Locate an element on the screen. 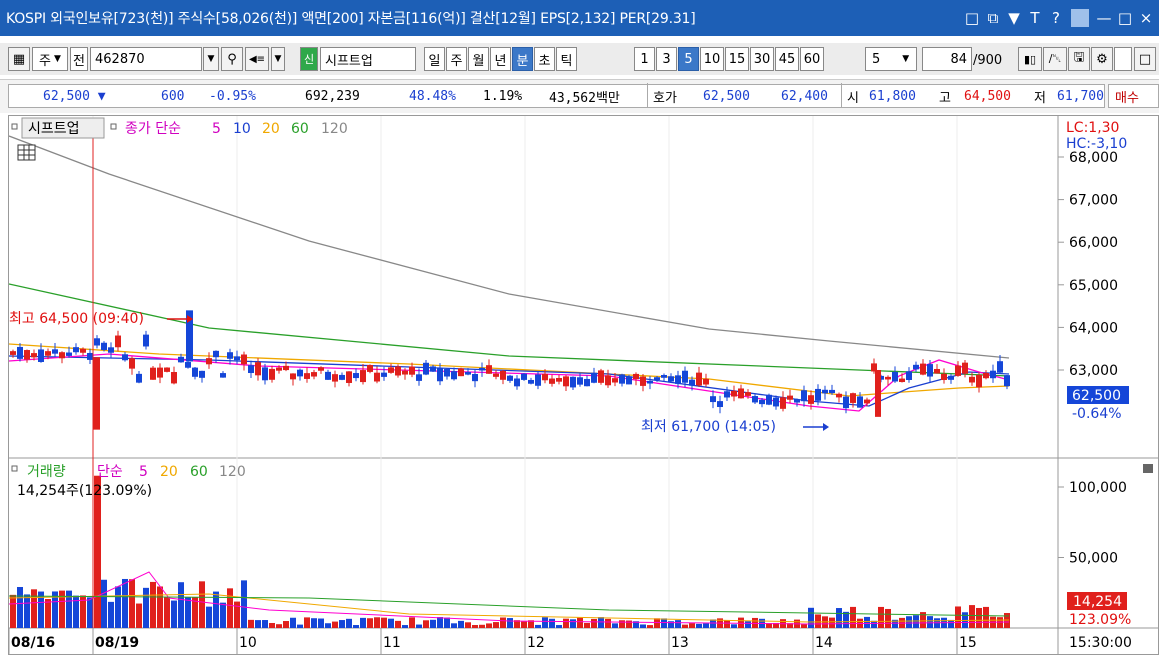 Image resolution: width=1159 pixels, height=655 pixels. period-tab-3: 년 is located at coordinates (500, 59).